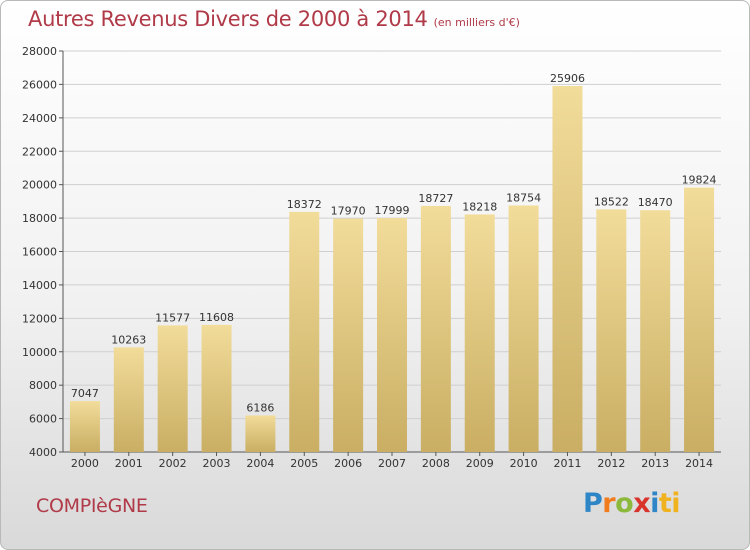 This screenshot has height=550, width=750. What do you see at coordinates (524, 463) in the screenshot?
I see `x-tick-label: 2010` at bounding box center [524, 463].